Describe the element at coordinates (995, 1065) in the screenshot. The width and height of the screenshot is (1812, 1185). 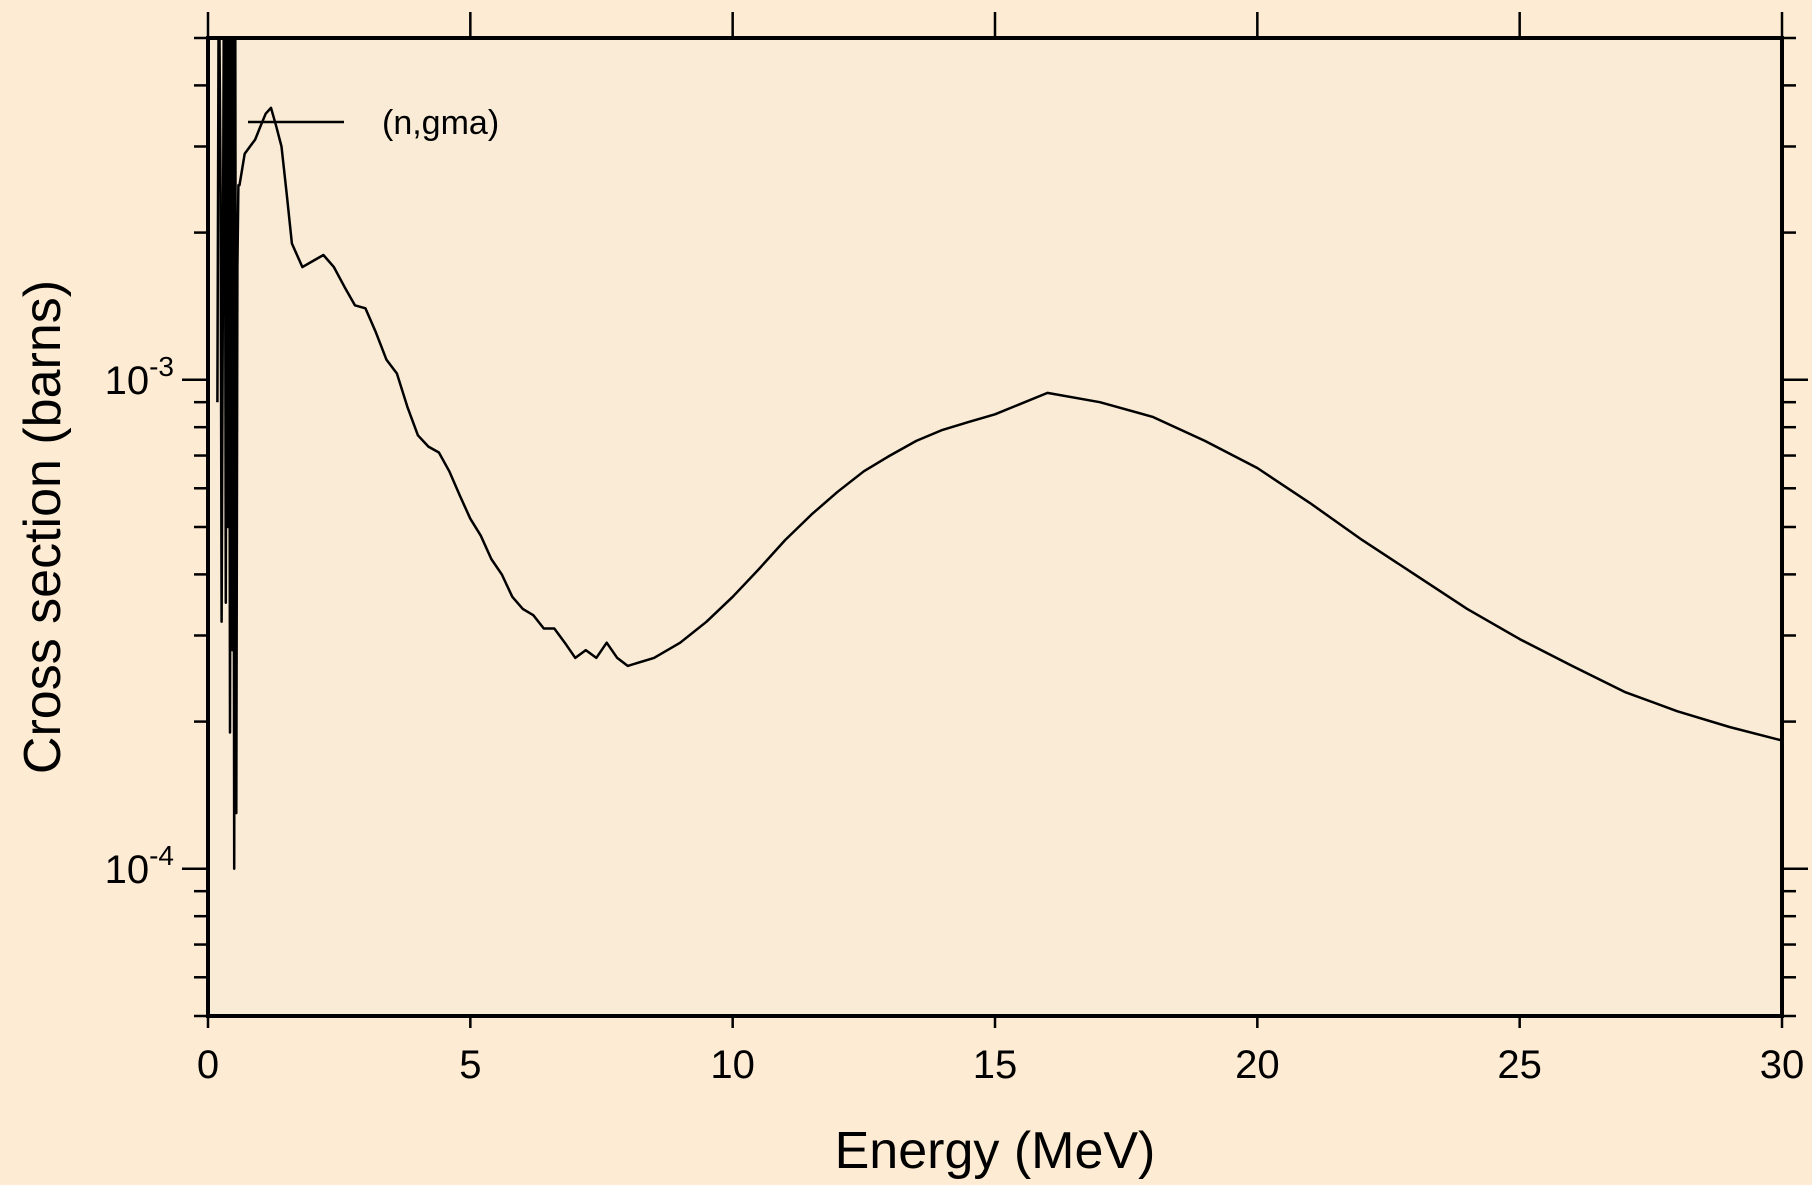
I see `x-tick-label: 15` at that location.